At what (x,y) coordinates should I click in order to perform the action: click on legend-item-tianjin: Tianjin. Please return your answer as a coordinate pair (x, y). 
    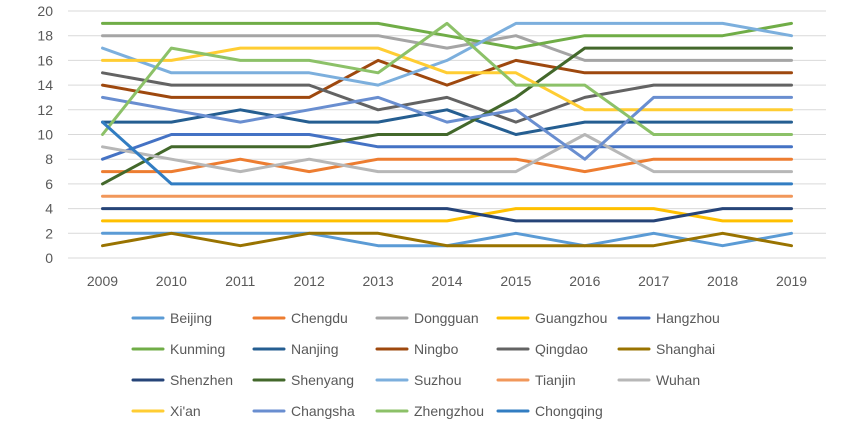
    Looking at the image, I should click on (536, 380).